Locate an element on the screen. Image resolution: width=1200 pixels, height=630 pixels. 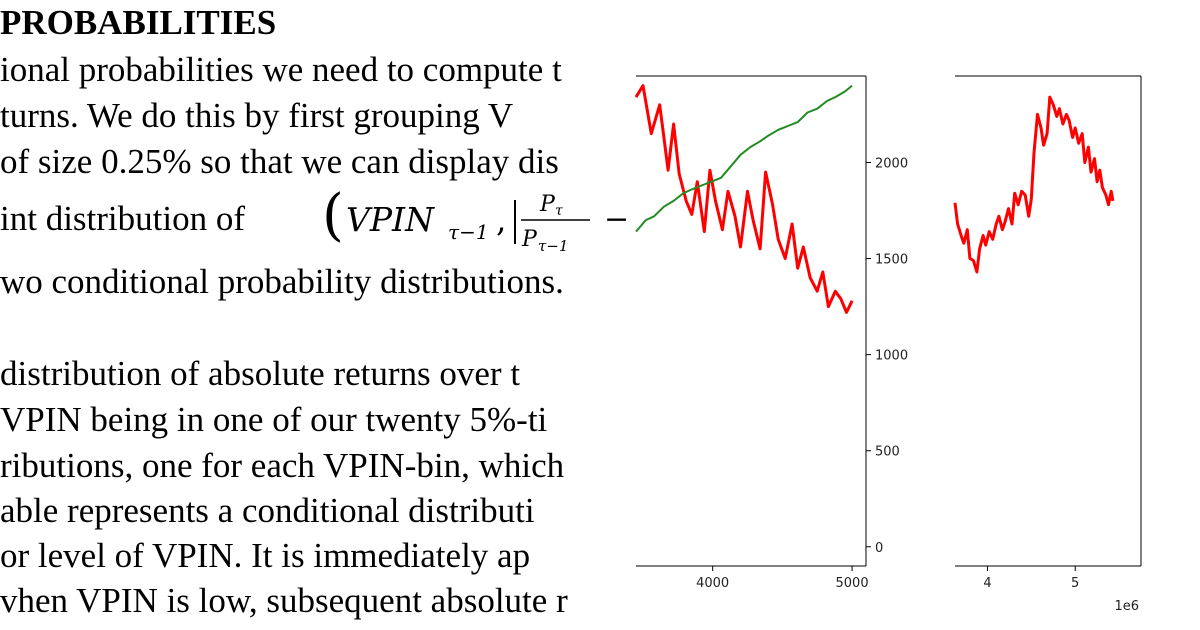
math-comma: , is located at coordinates (501, 219).